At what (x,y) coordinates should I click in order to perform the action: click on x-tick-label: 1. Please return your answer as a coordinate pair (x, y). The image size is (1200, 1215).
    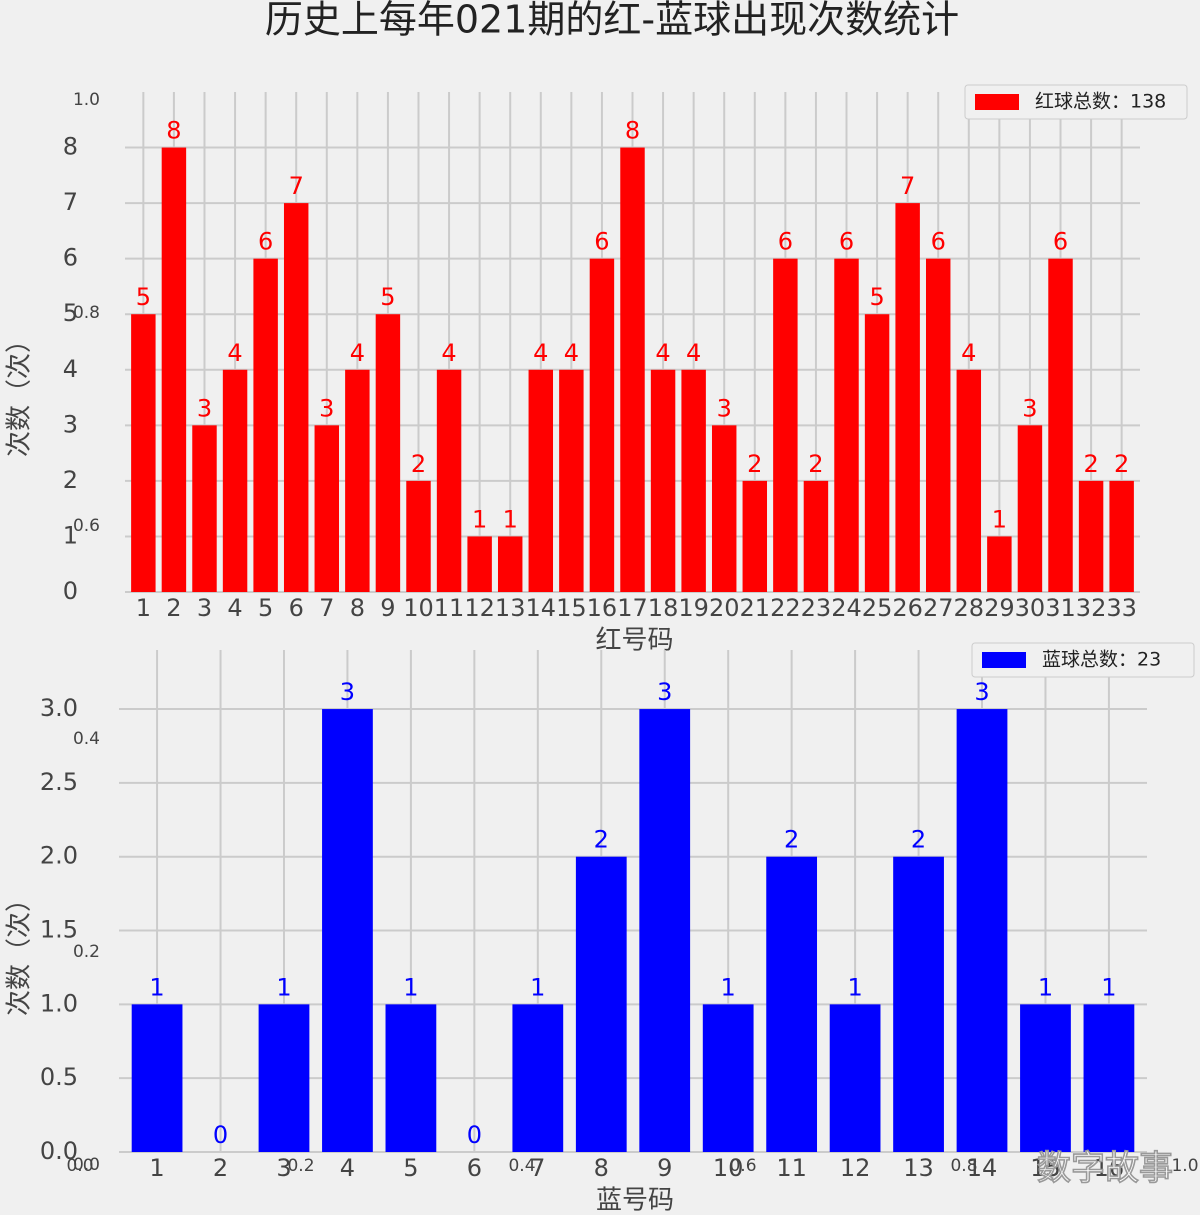
    Looking at the image, I should click on (156, 1168).